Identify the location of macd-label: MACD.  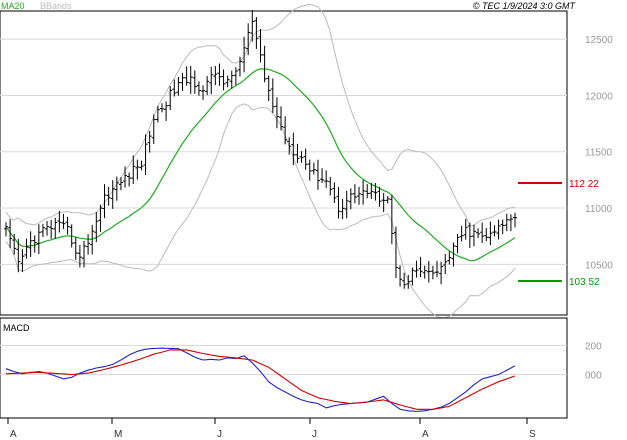
(16, 328).